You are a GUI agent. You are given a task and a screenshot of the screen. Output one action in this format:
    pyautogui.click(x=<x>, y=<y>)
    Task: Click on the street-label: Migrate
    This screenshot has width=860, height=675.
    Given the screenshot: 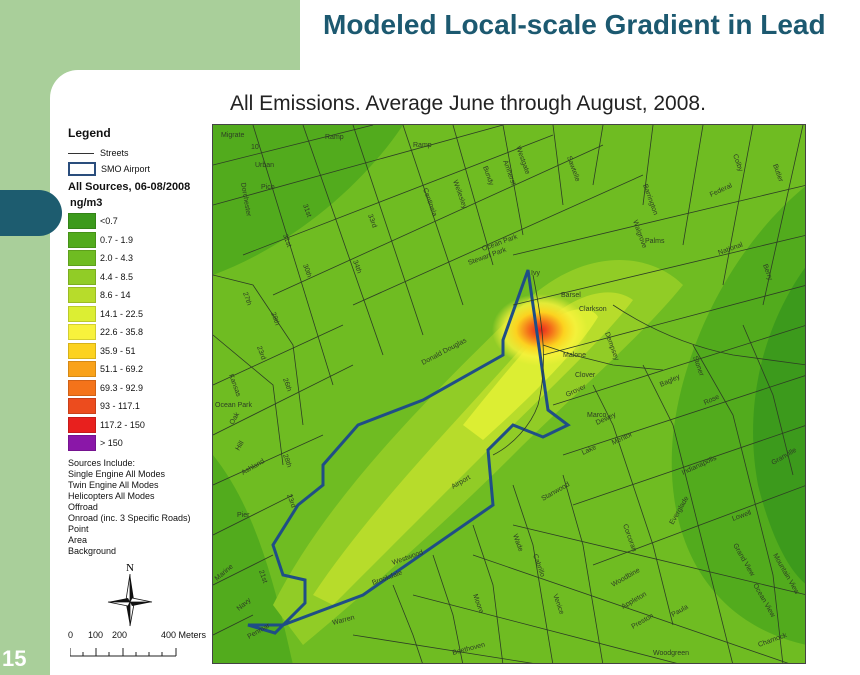 What is the action you would take?
    pyautogui.click(x=232, y=135)
    